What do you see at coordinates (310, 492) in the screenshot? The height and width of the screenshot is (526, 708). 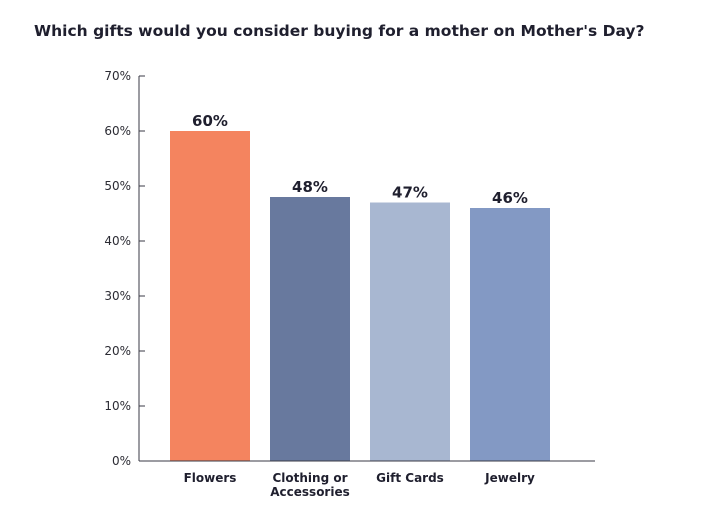 I see `category-label: Accessories` at bounding box center [310, 492].